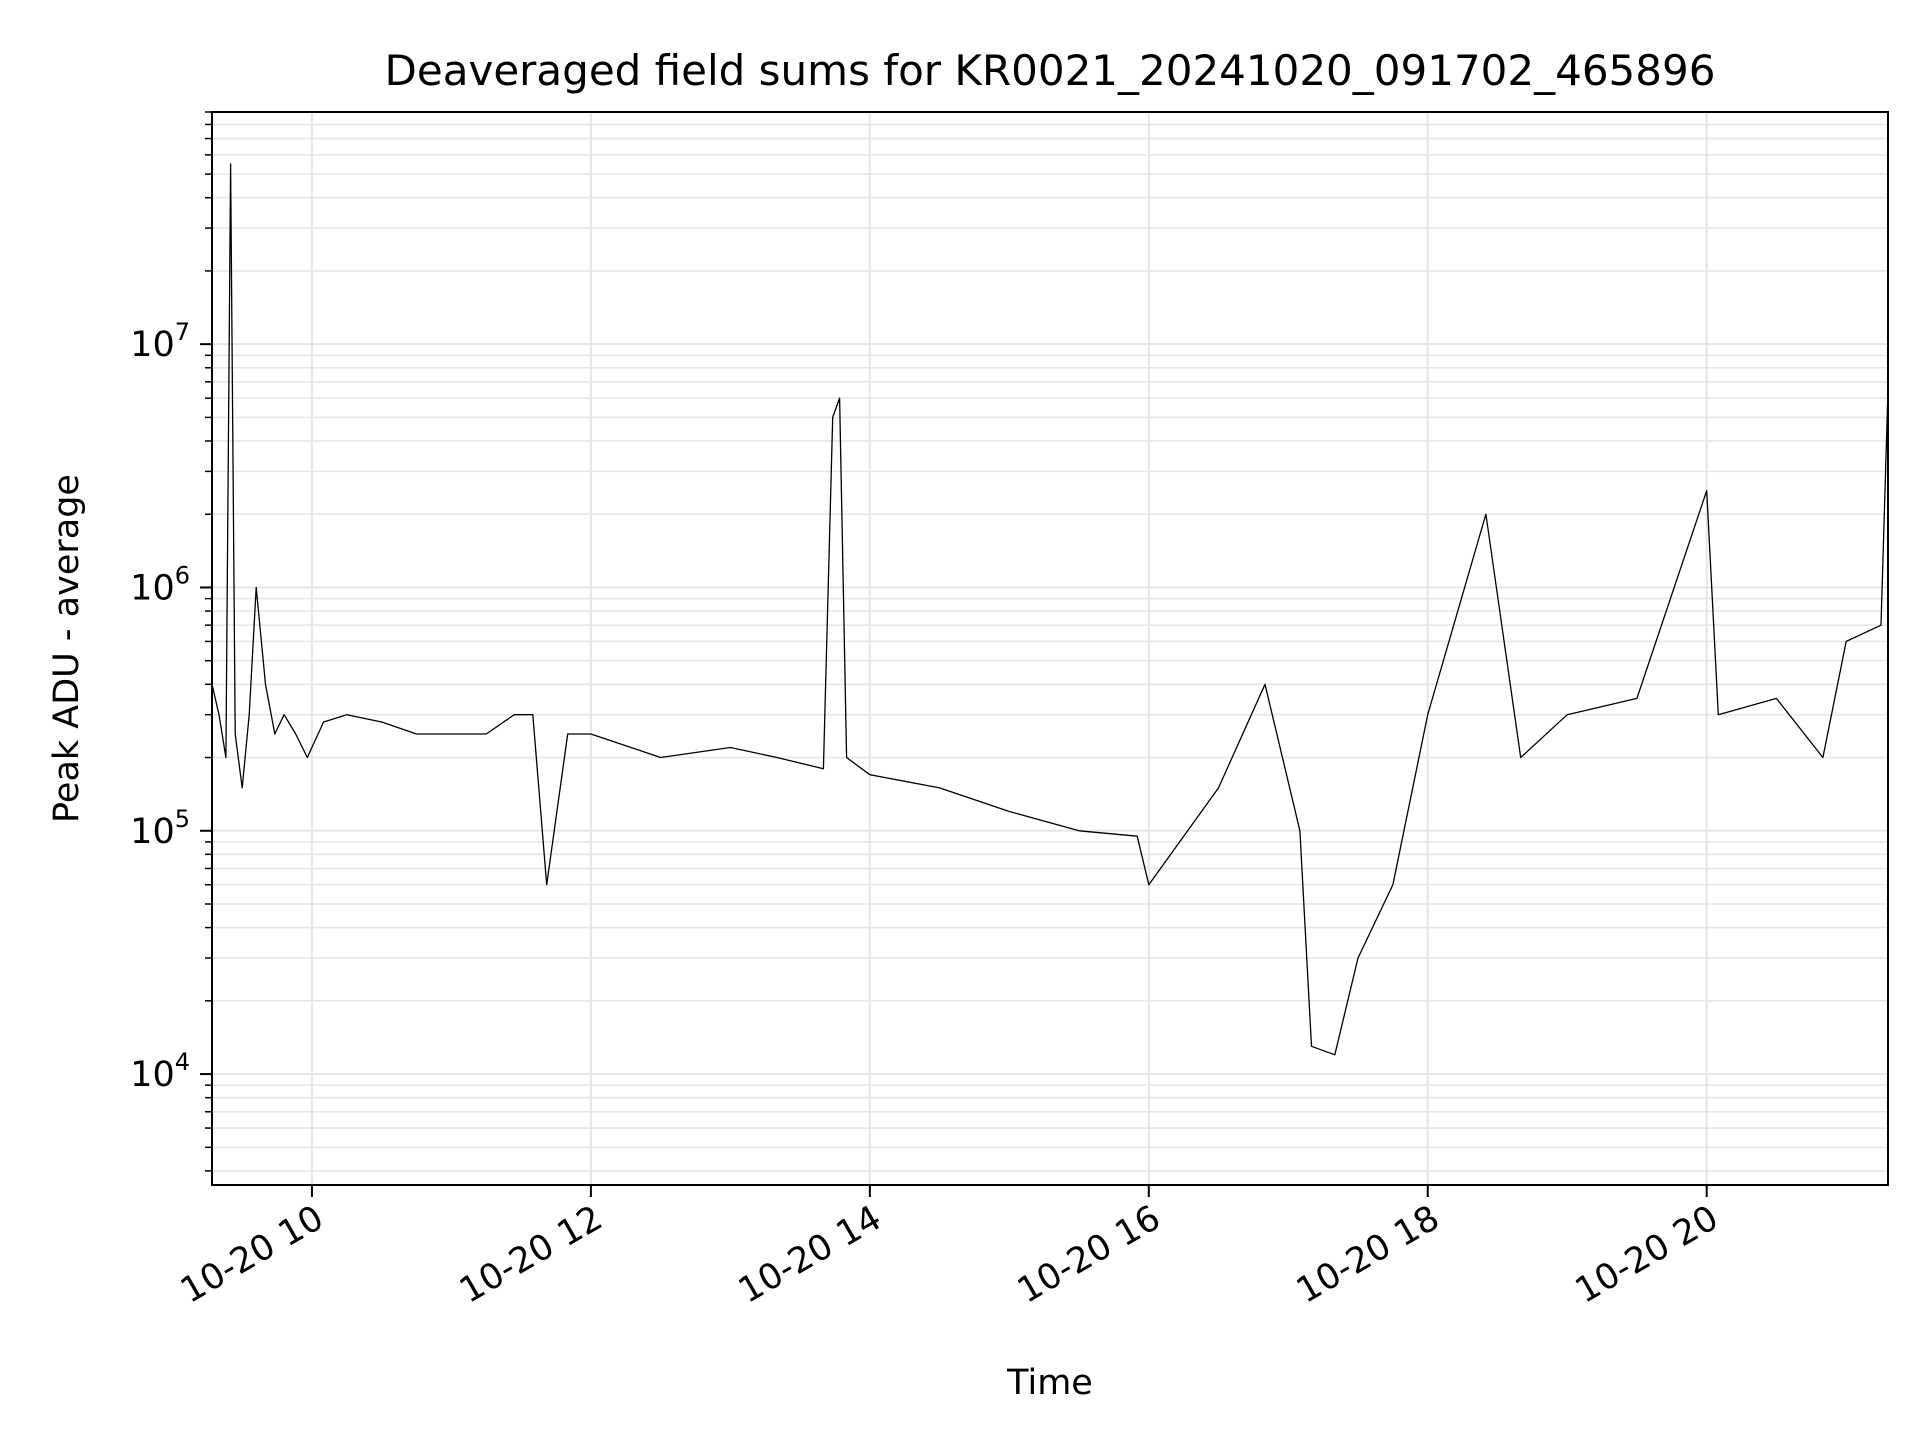 The image size is (1920, 1440). I want to click on y-tick-label: 10⁶, so click(160, 584).